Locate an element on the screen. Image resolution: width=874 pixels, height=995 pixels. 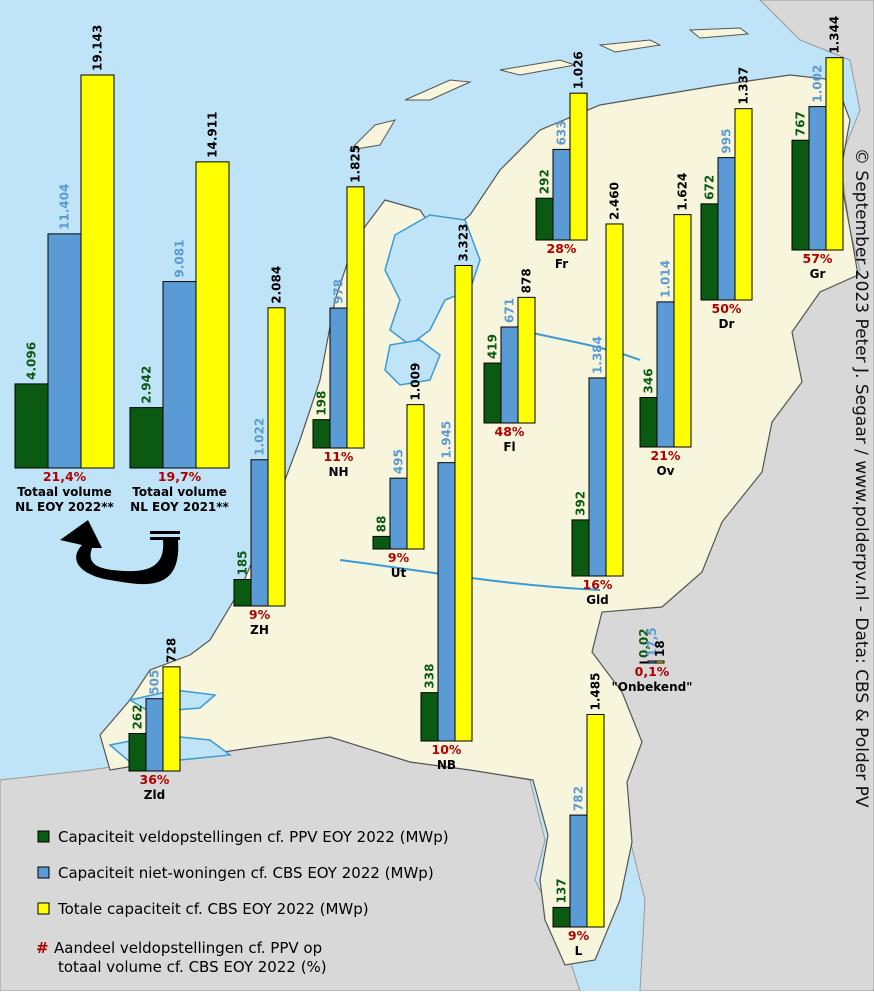
data-label-nl2021-totaal: 14.911 is located at coordinates (213, 135).